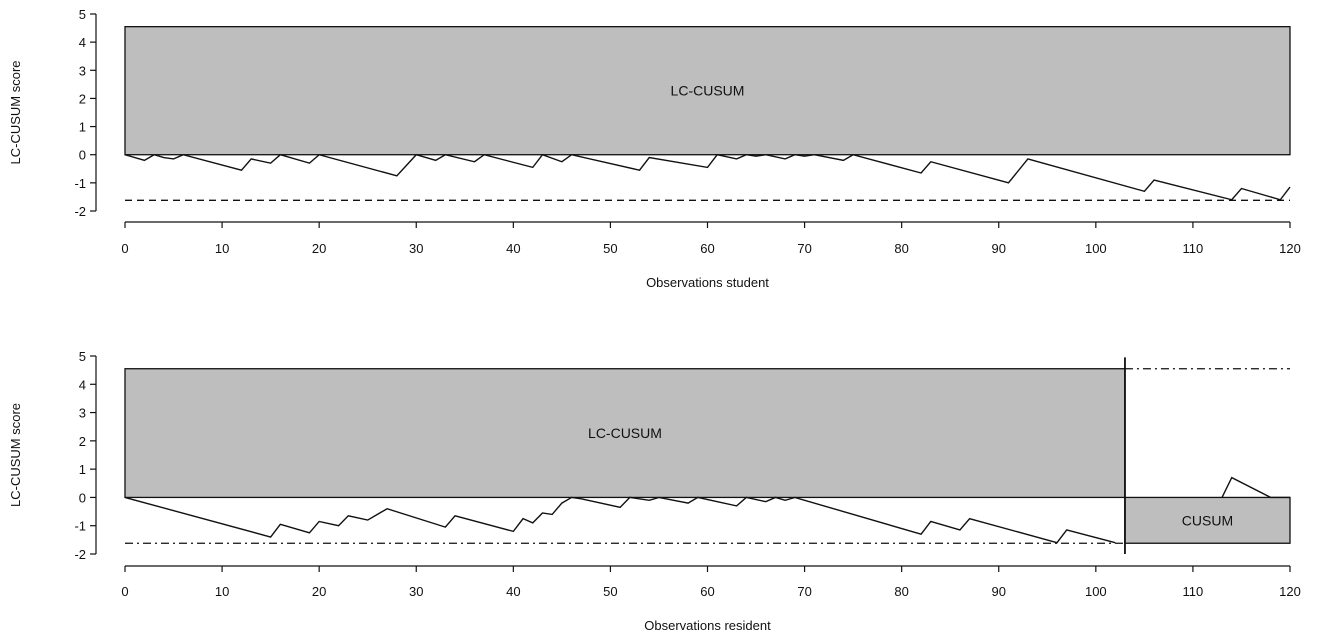  What do you see at coordinates (707, 625) in the screenshot?
I see `x-axis-label: Observations resident` at bounding box center [707, 625].